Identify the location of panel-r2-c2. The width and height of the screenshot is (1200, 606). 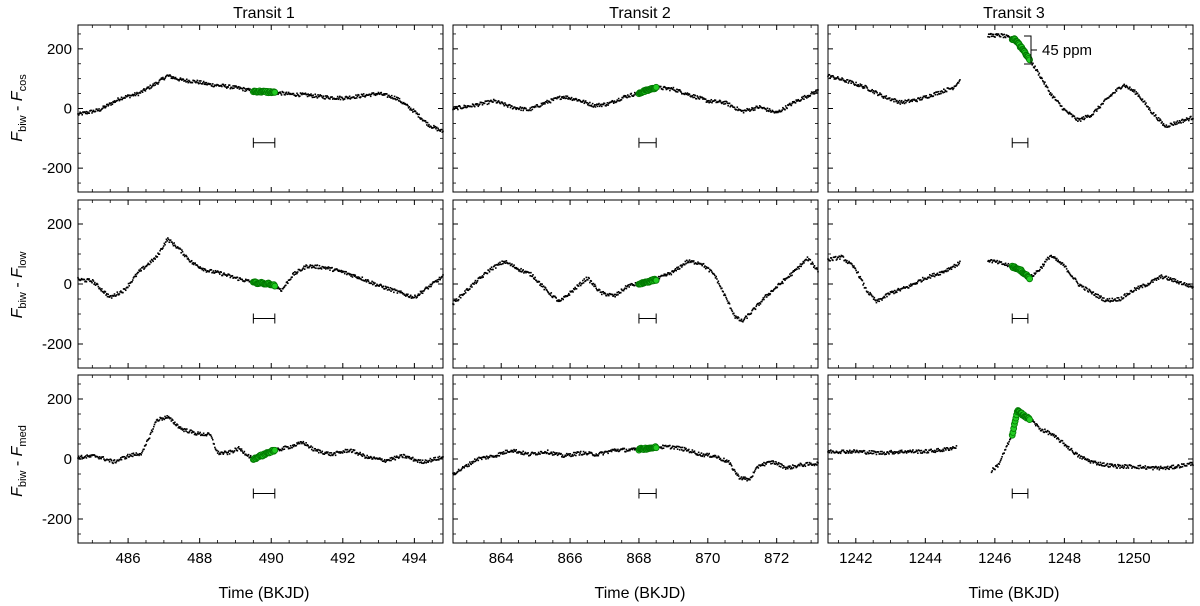
(635, 284).